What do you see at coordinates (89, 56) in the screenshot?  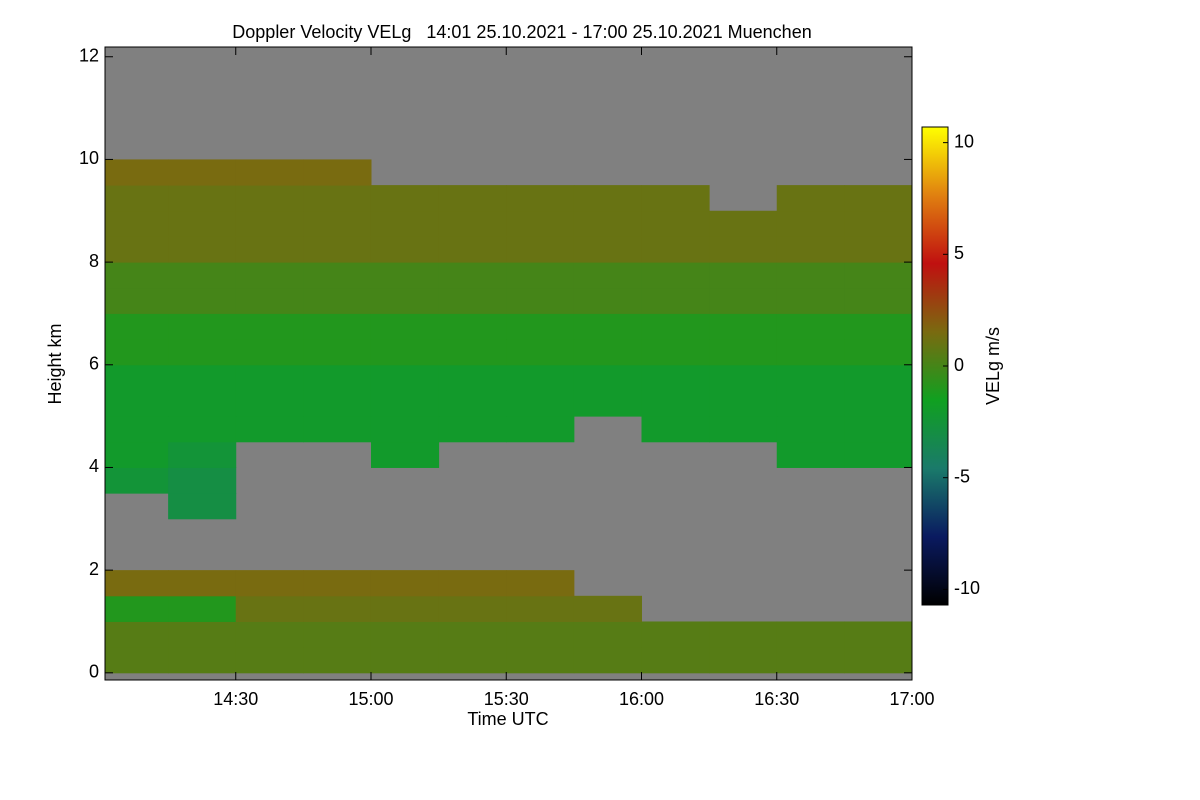 I see `y-tick-label: 12` at bounding box center [89, 56].